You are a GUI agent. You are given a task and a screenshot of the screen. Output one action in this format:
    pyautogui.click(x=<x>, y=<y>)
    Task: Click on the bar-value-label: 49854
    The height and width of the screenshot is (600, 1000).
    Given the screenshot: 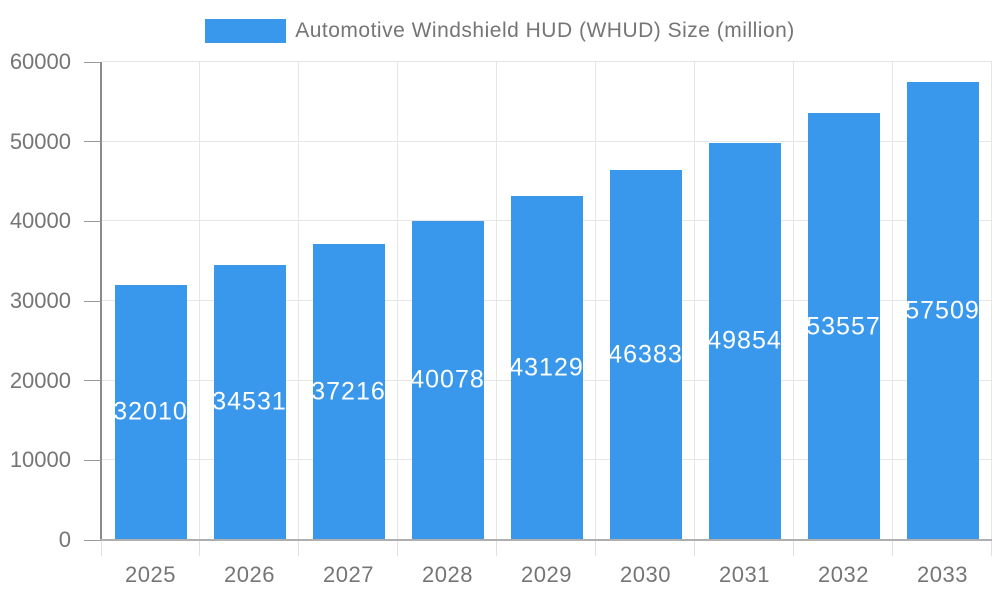 What is the action you would take?
    pyautogui.click(x=744, y=340)
    